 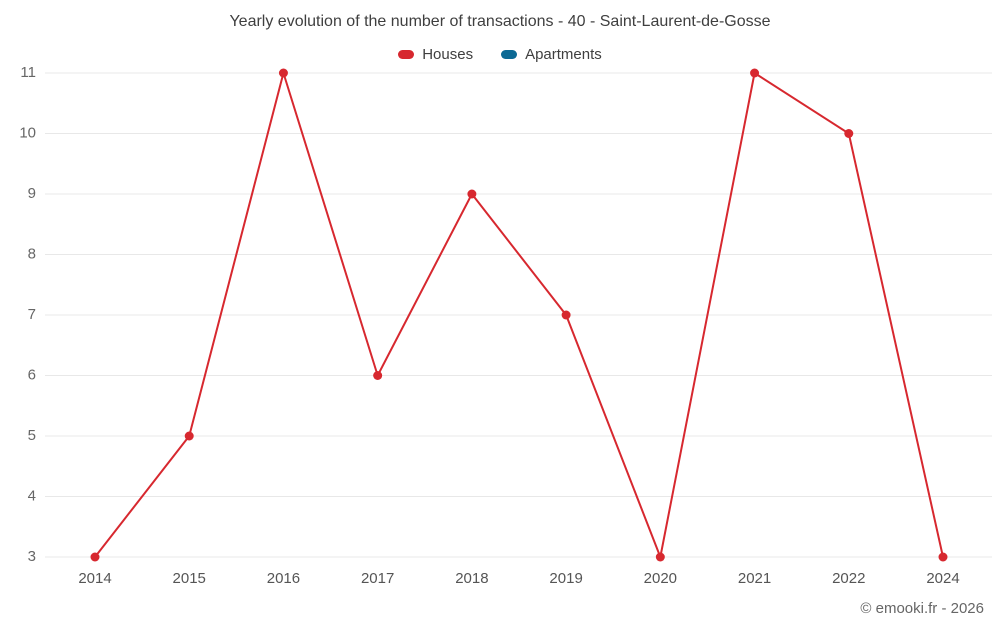 I want to click on y-axis-tick-label: 7, so click(x=32, y=314).